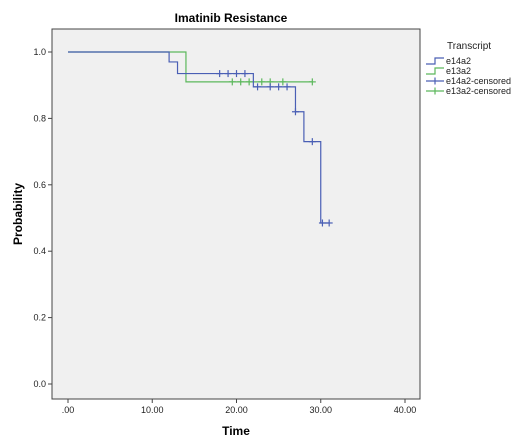 The height and width of the screenshot is (439, 521). What do you see at coordinates (152, 410) in the screenshot?
I see `x-tick-label: 10.00` at bounding box center [152, 410].